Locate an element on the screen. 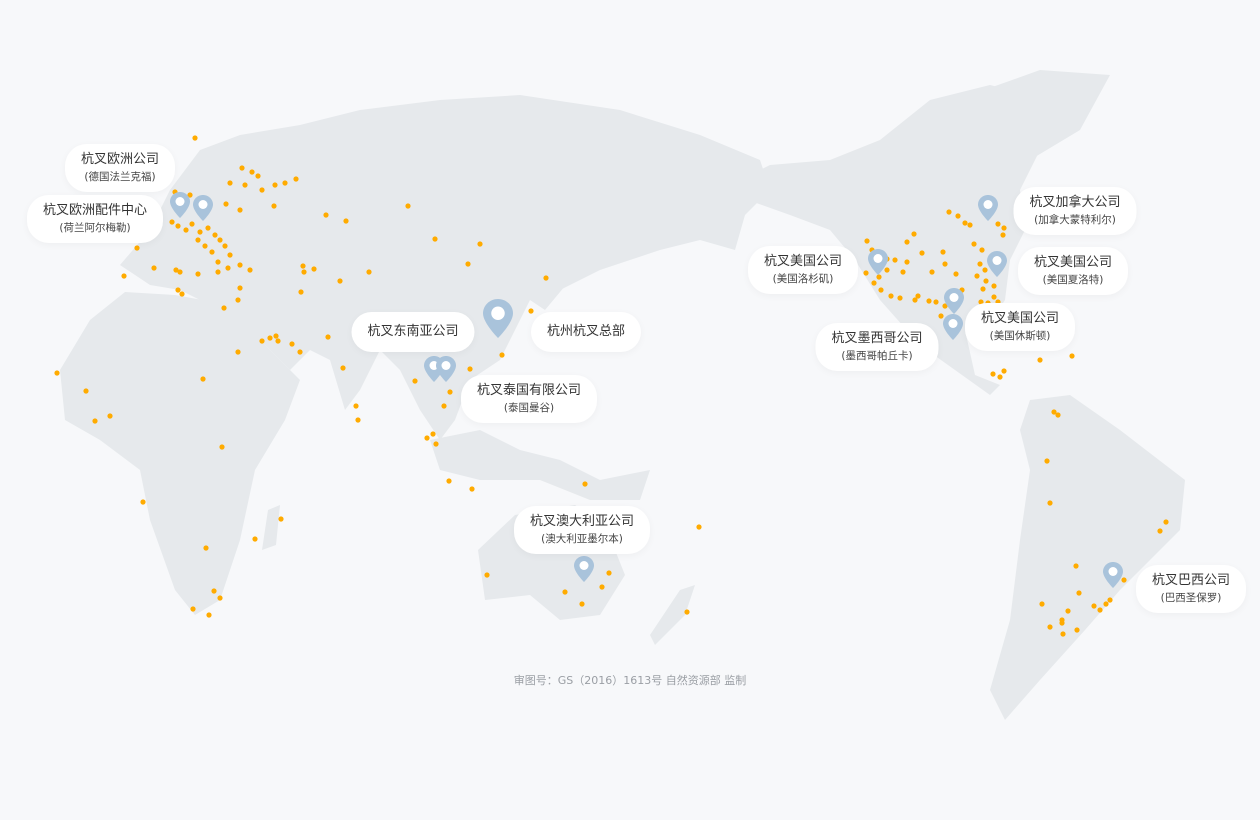 This screenshot has width=1260, height=820. office-label-thailand: 杭叉泰国有限公司 (泰国曼谷) is located at coordinates (529, 399).